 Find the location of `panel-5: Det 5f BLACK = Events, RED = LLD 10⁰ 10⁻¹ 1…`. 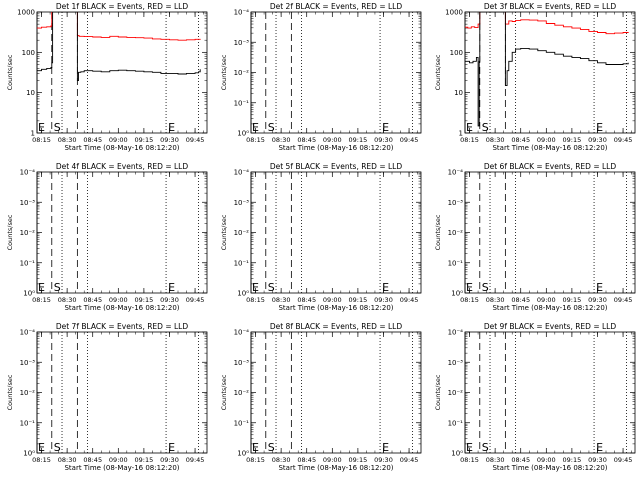

panel-5: Det 5f BLACK = Events, RED = LLD 10⁰ 10⁻¹ 1… is located at coordinates (321, 237).